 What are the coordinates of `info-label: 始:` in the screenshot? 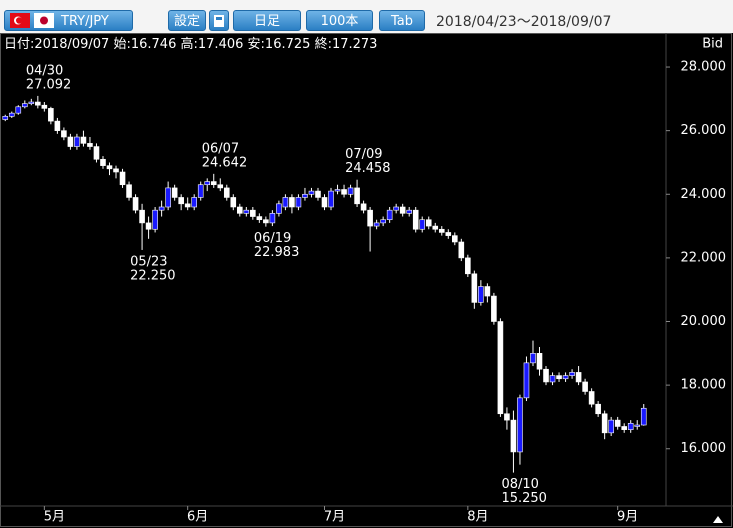 It's located at (121, 44).